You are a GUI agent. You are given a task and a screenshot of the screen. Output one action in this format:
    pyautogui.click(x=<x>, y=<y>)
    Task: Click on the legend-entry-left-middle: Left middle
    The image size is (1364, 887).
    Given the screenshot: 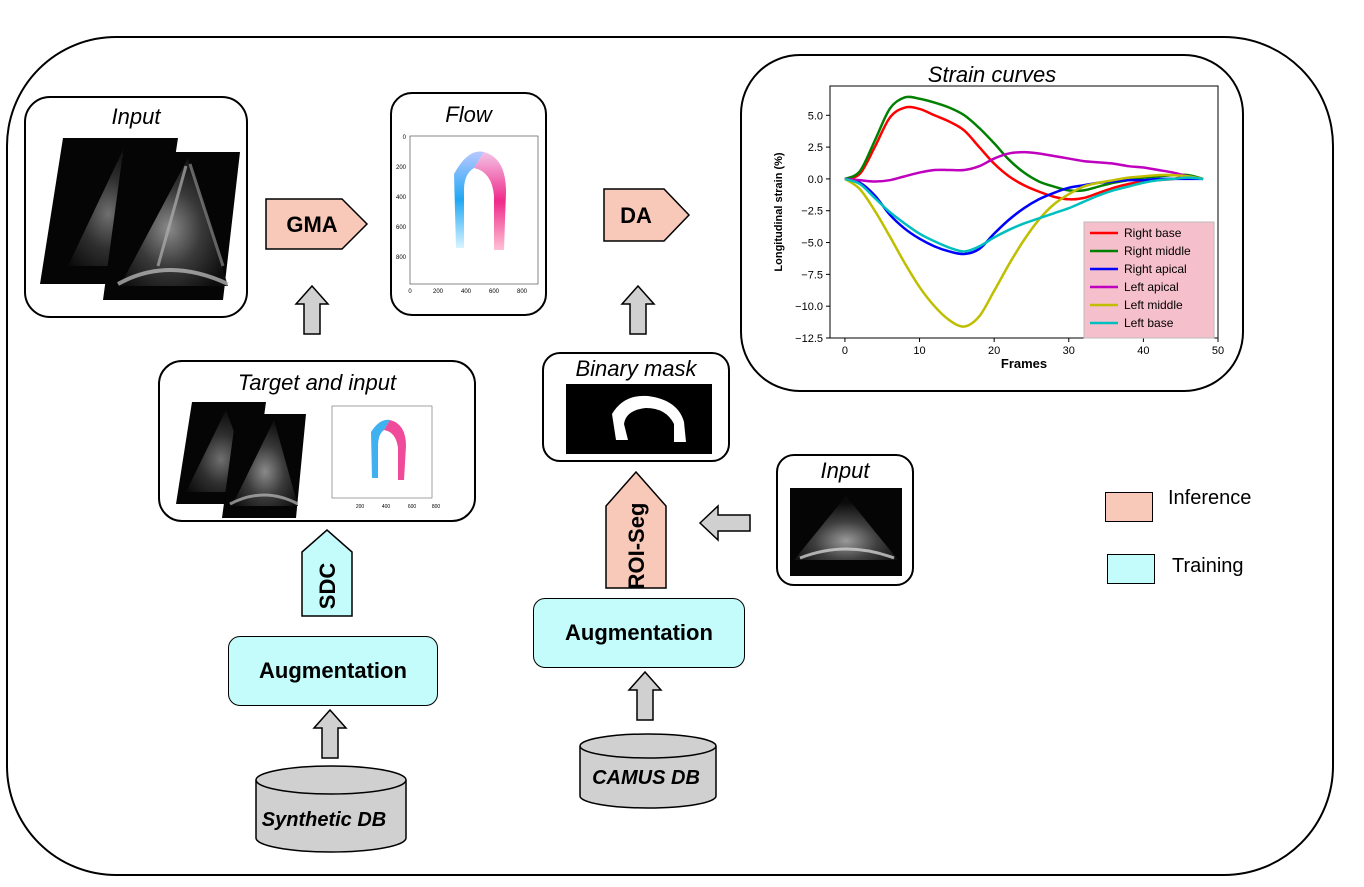 What is the action you would take?
    pyautogui.click(x=1153, y=305)
    